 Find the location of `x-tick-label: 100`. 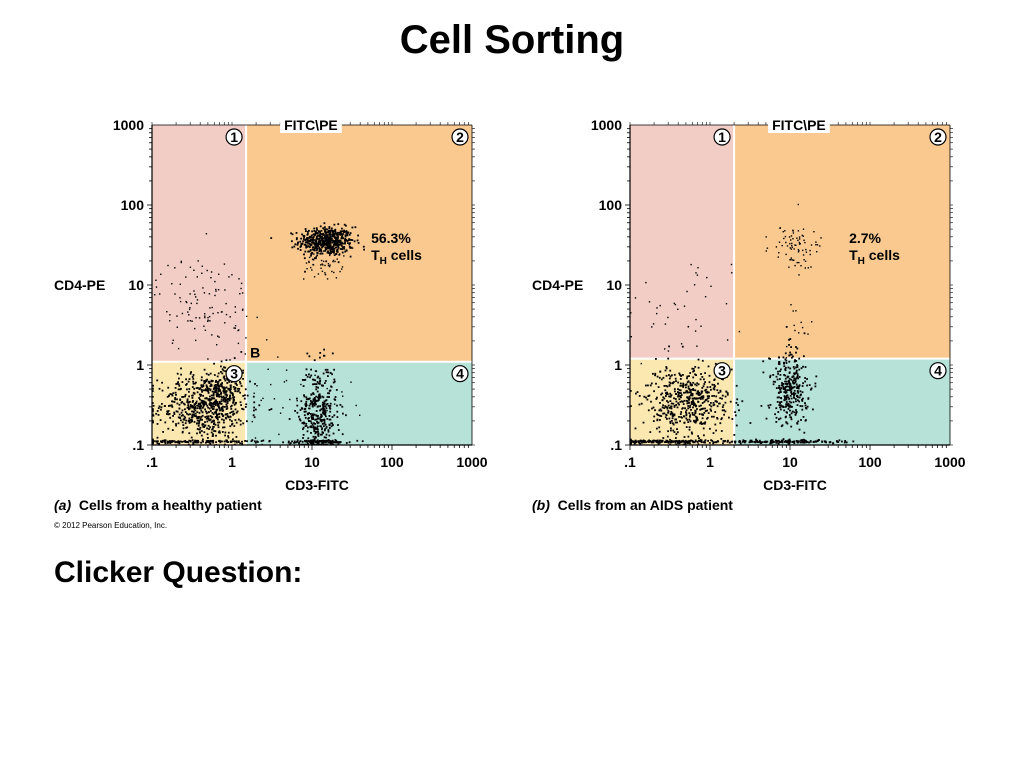

x-tick-label: 100 is located at coordinates (870, 462).